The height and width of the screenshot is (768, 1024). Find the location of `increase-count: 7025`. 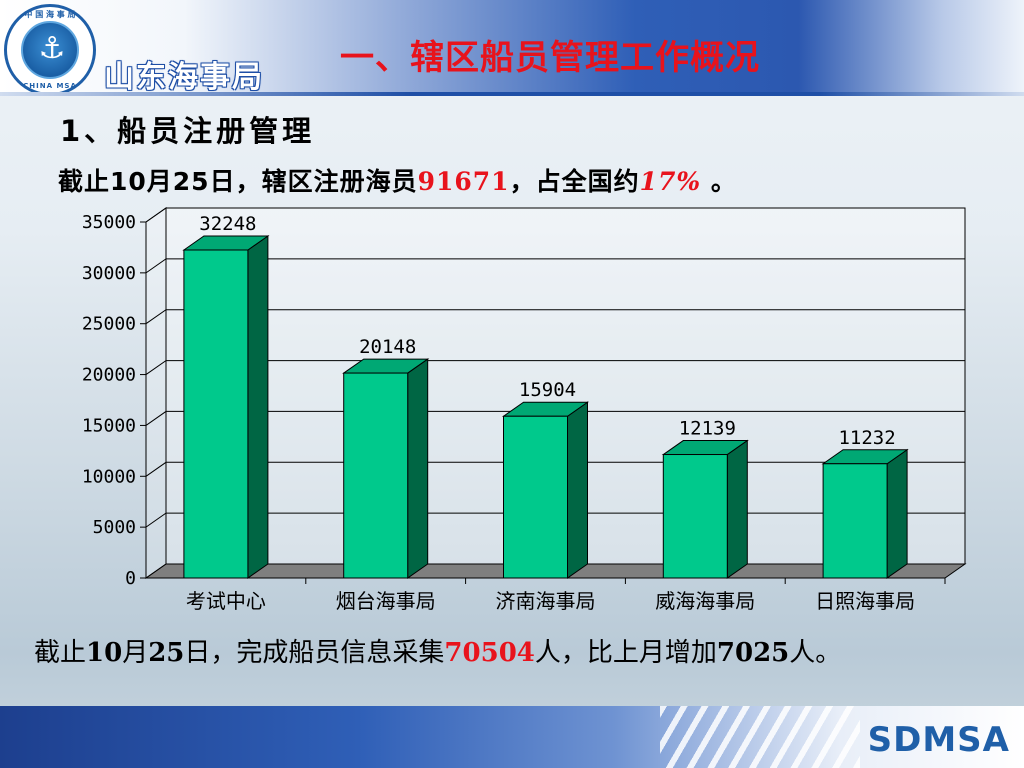

increase-count: 7025 is located at coordinates (753, 653).